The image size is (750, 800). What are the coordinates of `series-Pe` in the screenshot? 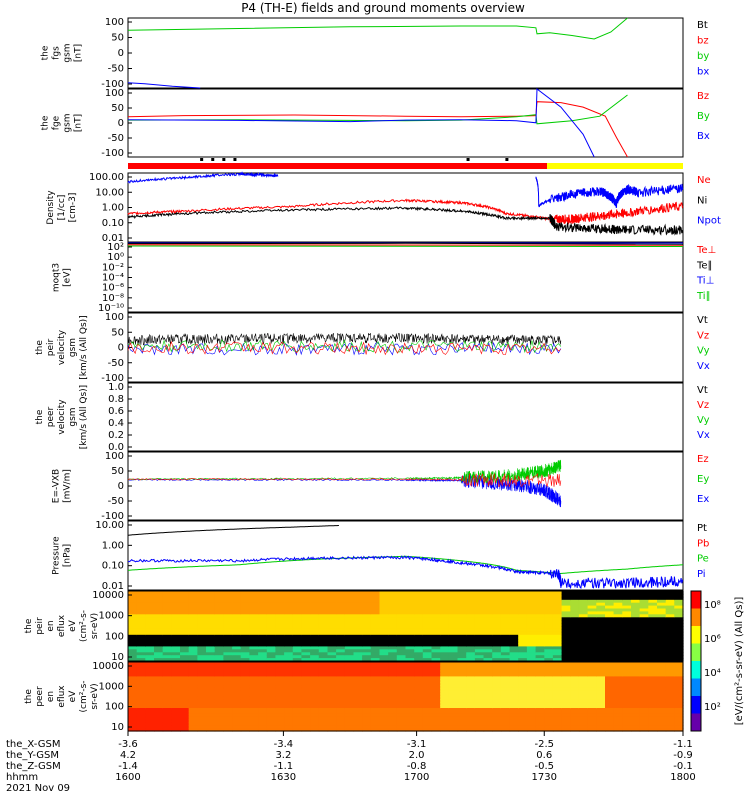 It's located at (405, 564).